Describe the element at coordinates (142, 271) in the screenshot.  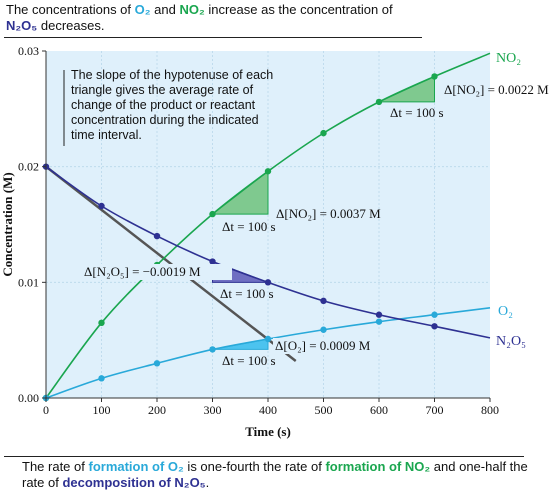
I see `triangle-conc-label: Δ[N₂O₅] = −0.0019 M` at that location.